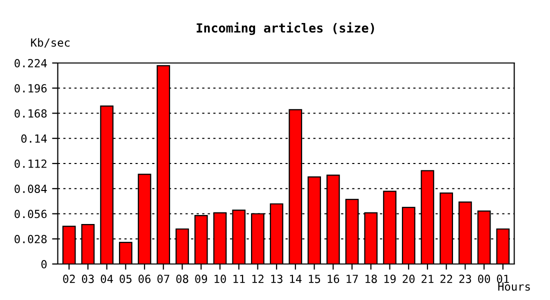 This screenshot has width=550, height=300. I want to click on y-tick-label: 0.168, so click(30, 113).